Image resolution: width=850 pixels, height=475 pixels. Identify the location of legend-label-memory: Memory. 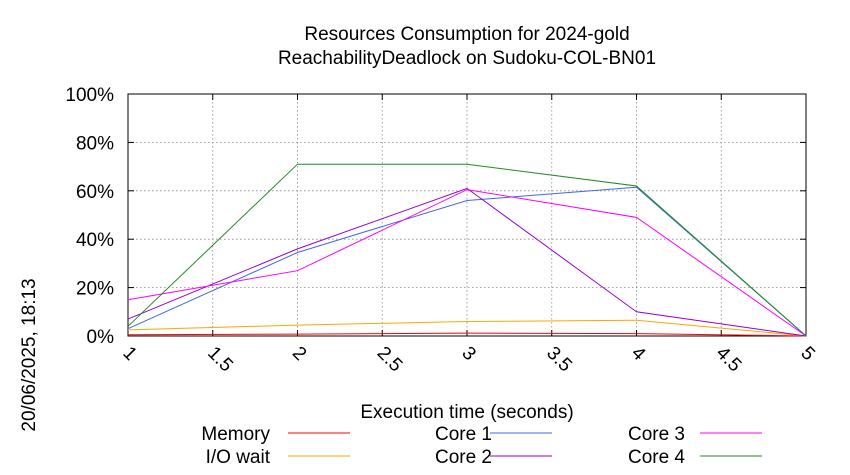
(235, 434).